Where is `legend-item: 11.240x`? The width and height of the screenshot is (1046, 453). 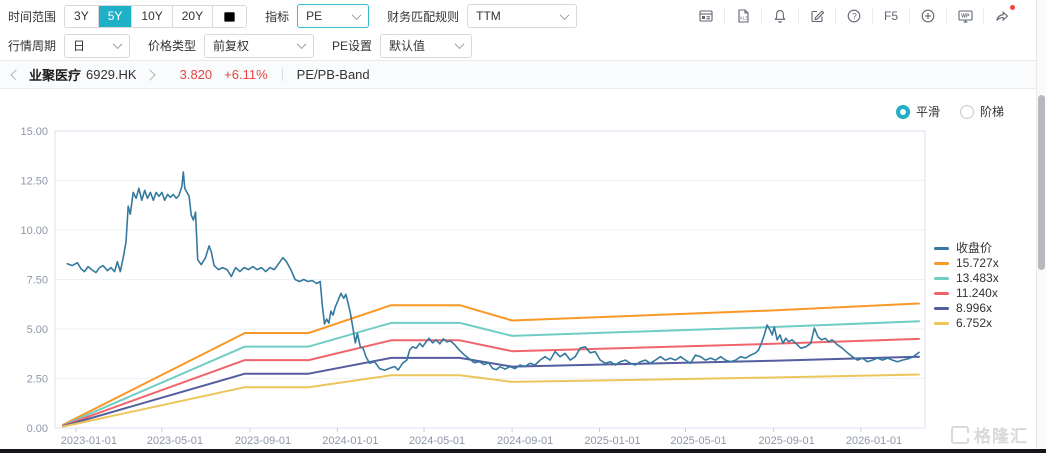
legend-item: 11.240x is located at coordinates (966, 293).